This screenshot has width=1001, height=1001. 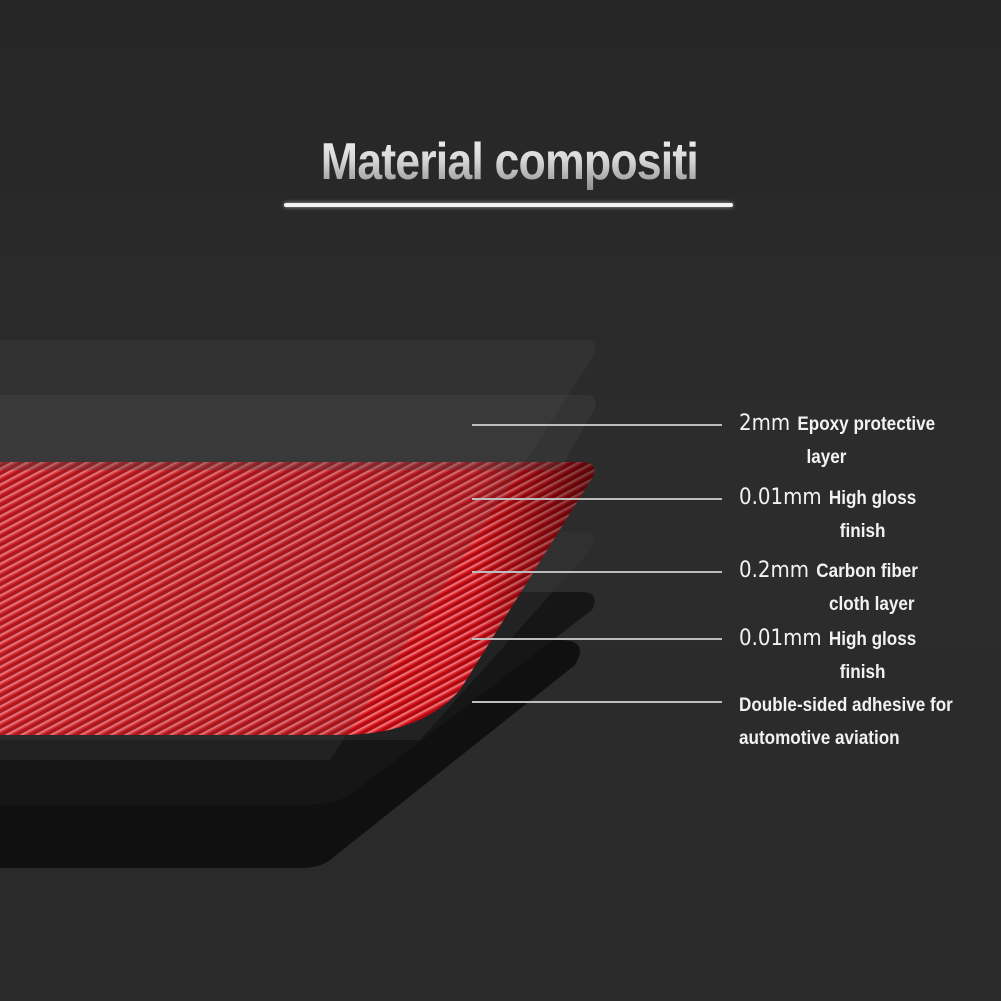 I want to click on leader-line-gloss-upper, so click(x=597, y=499).